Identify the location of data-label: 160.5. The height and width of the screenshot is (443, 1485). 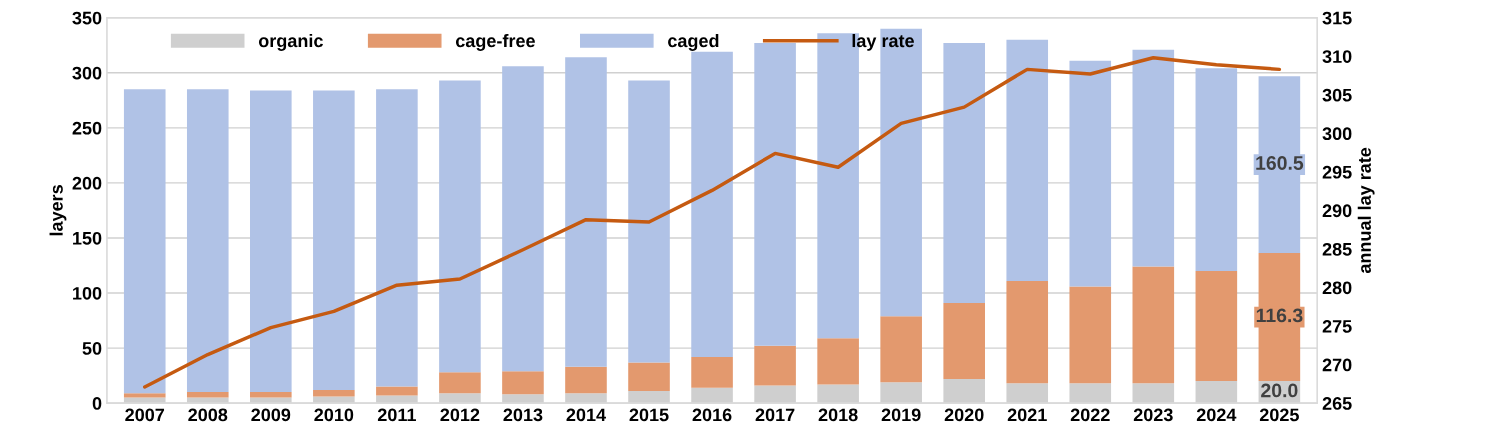
(1280, 163).